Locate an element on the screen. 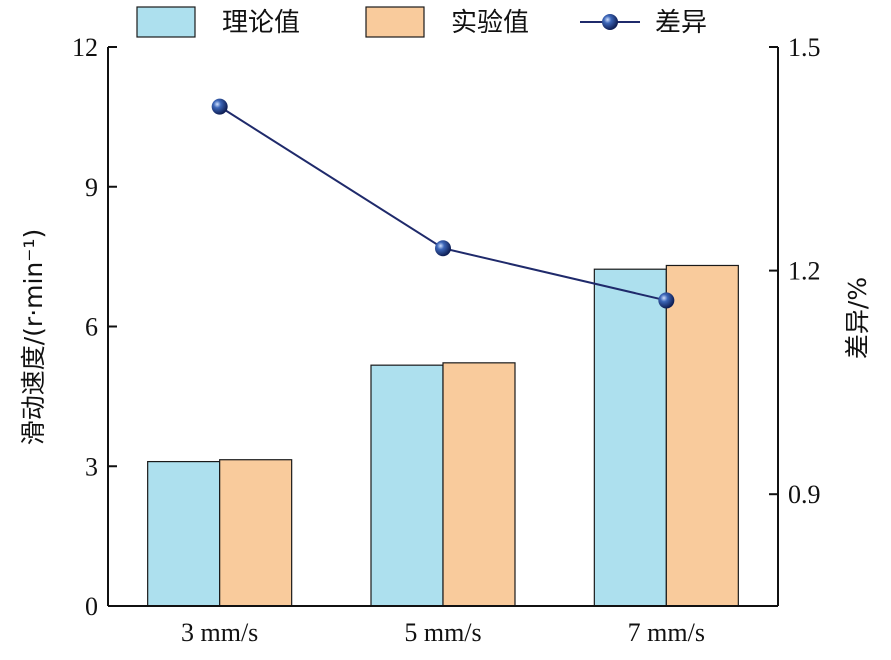  x-tick-label: 7 mm/s is located at coordinates (666, 632).